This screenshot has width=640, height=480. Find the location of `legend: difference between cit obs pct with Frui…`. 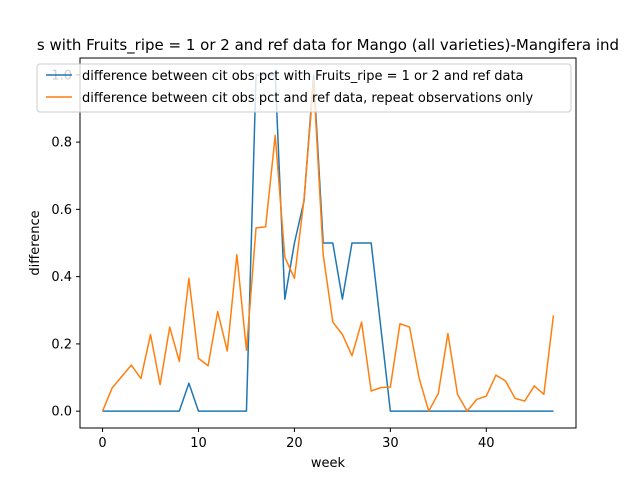

legend: difference between cit obs pct with Frui… is located at coordinates (304, 88).